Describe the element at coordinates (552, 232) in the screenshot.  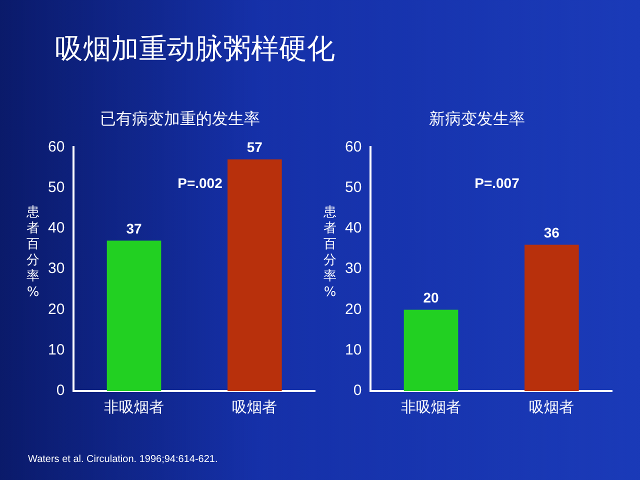
I see `data-label: 36` at that location.